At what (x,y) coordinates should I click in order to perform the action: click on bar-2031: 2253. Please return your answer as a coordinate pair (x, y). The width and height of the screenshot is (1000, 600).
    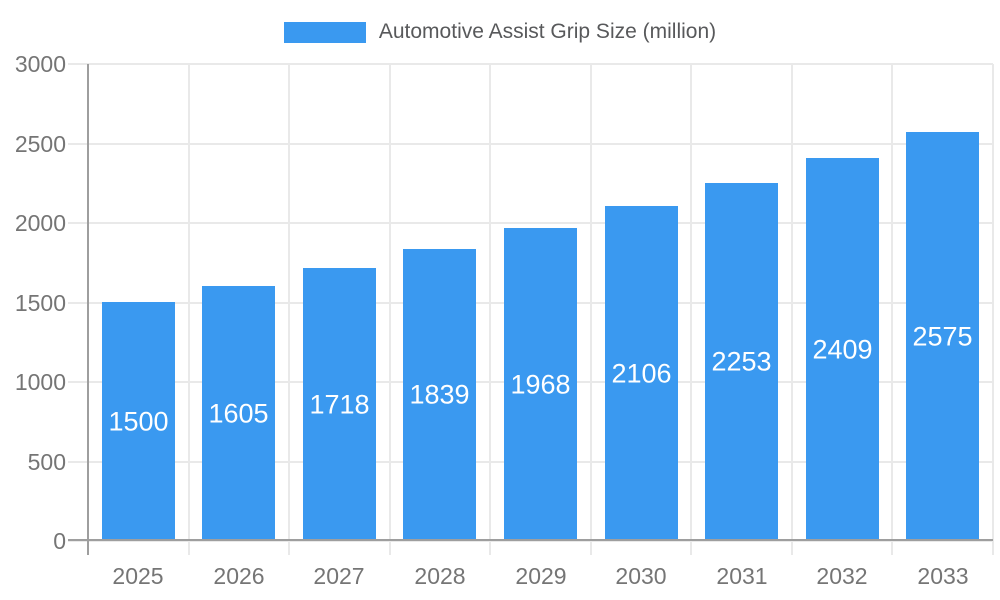
    Looking at the image, I should click on (741, 362).